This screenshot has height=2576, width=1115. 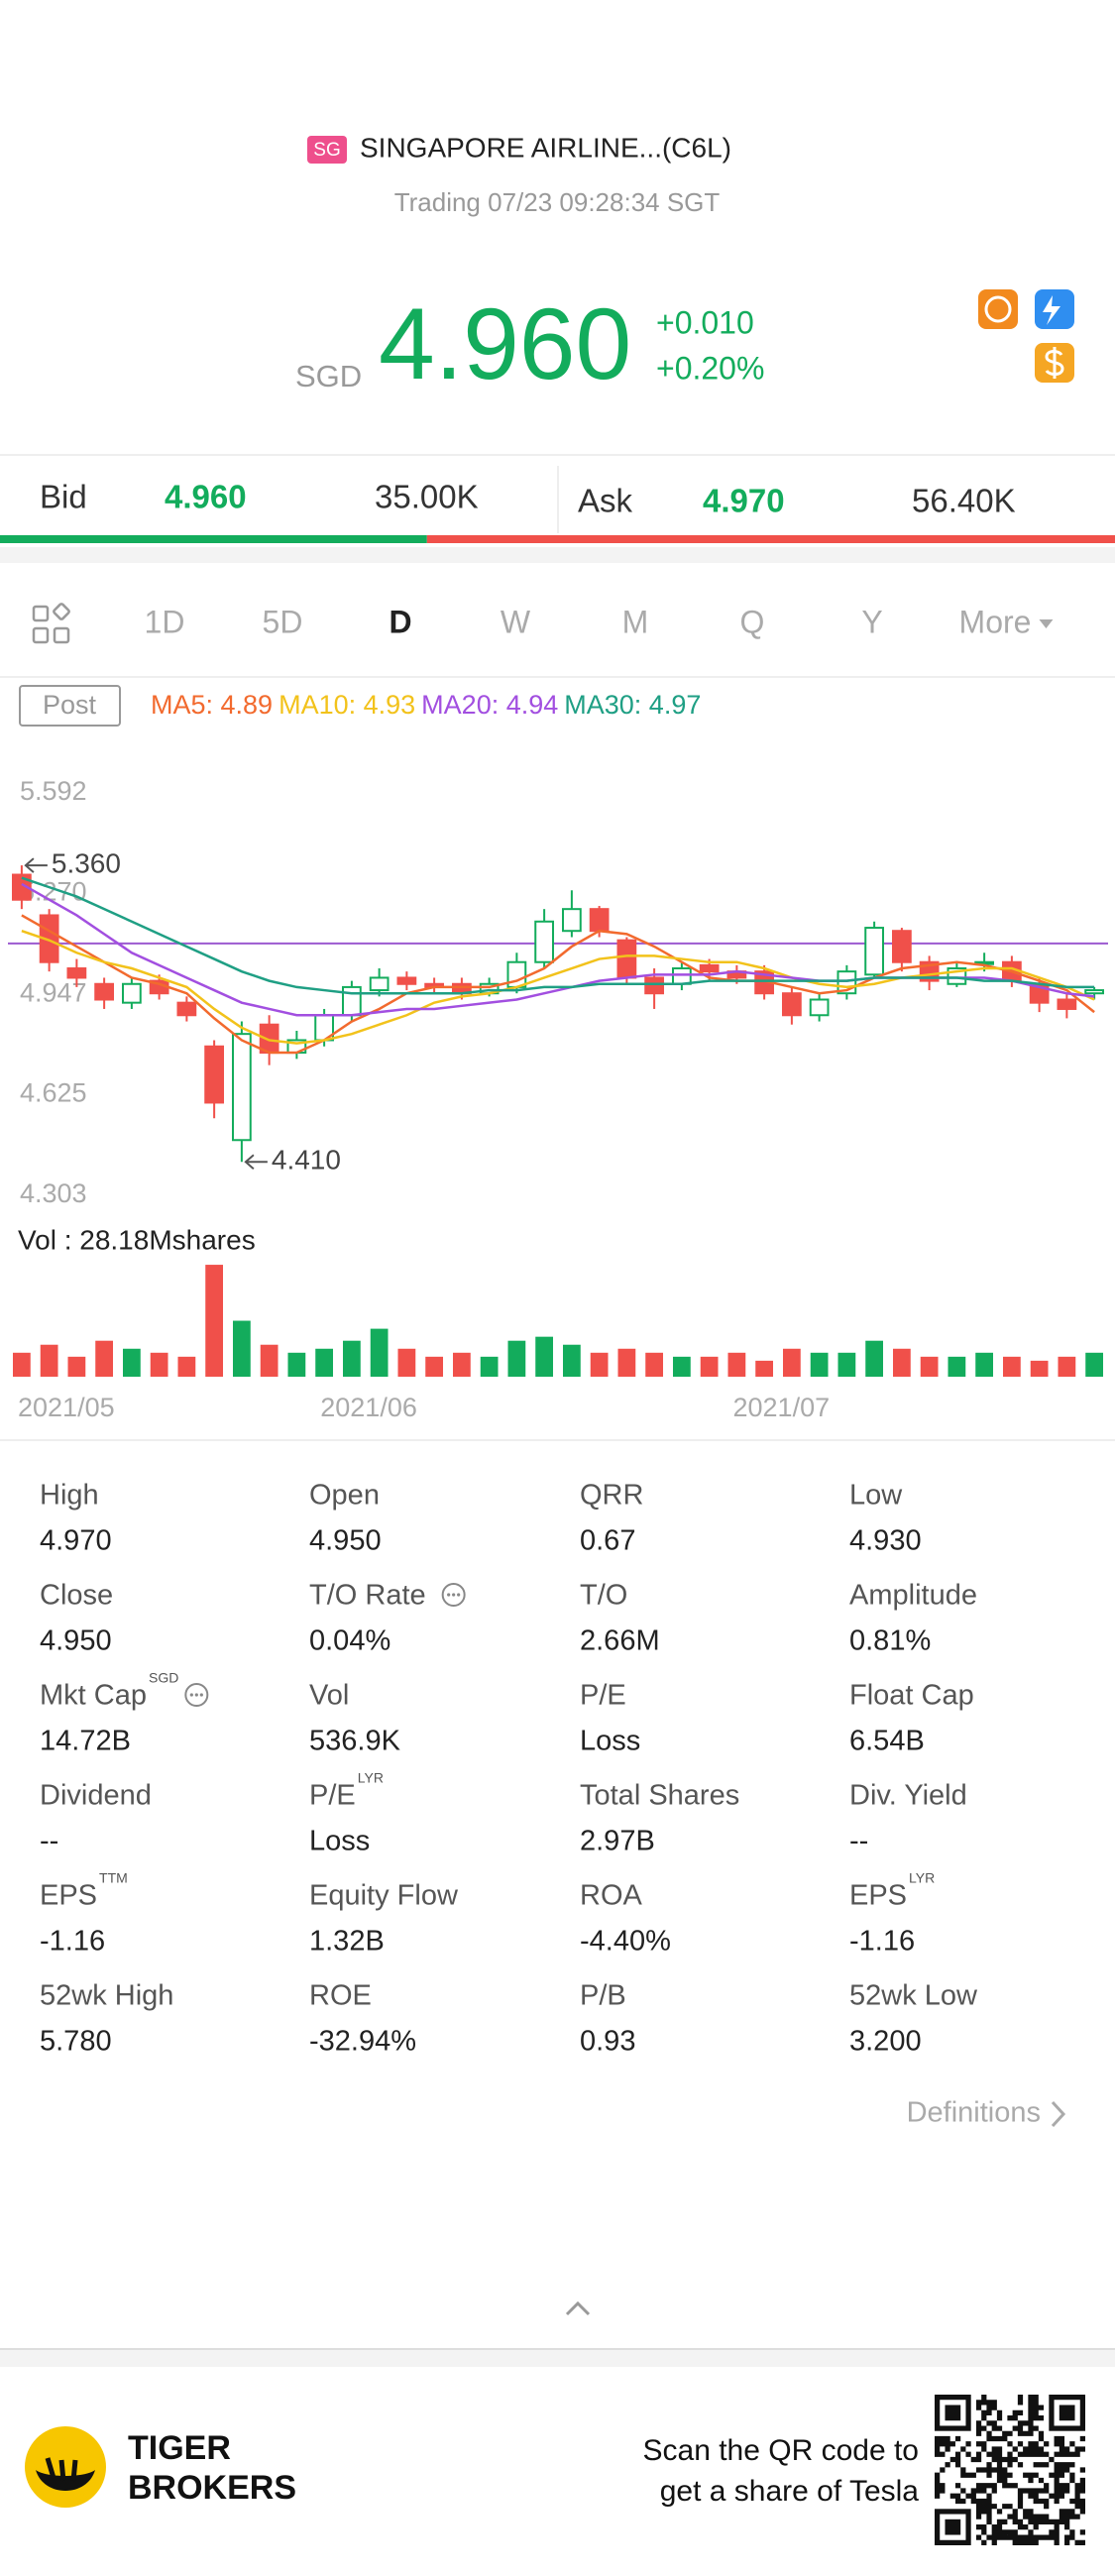 I want to click on qr-modules, so click(x=1010, y=2470).